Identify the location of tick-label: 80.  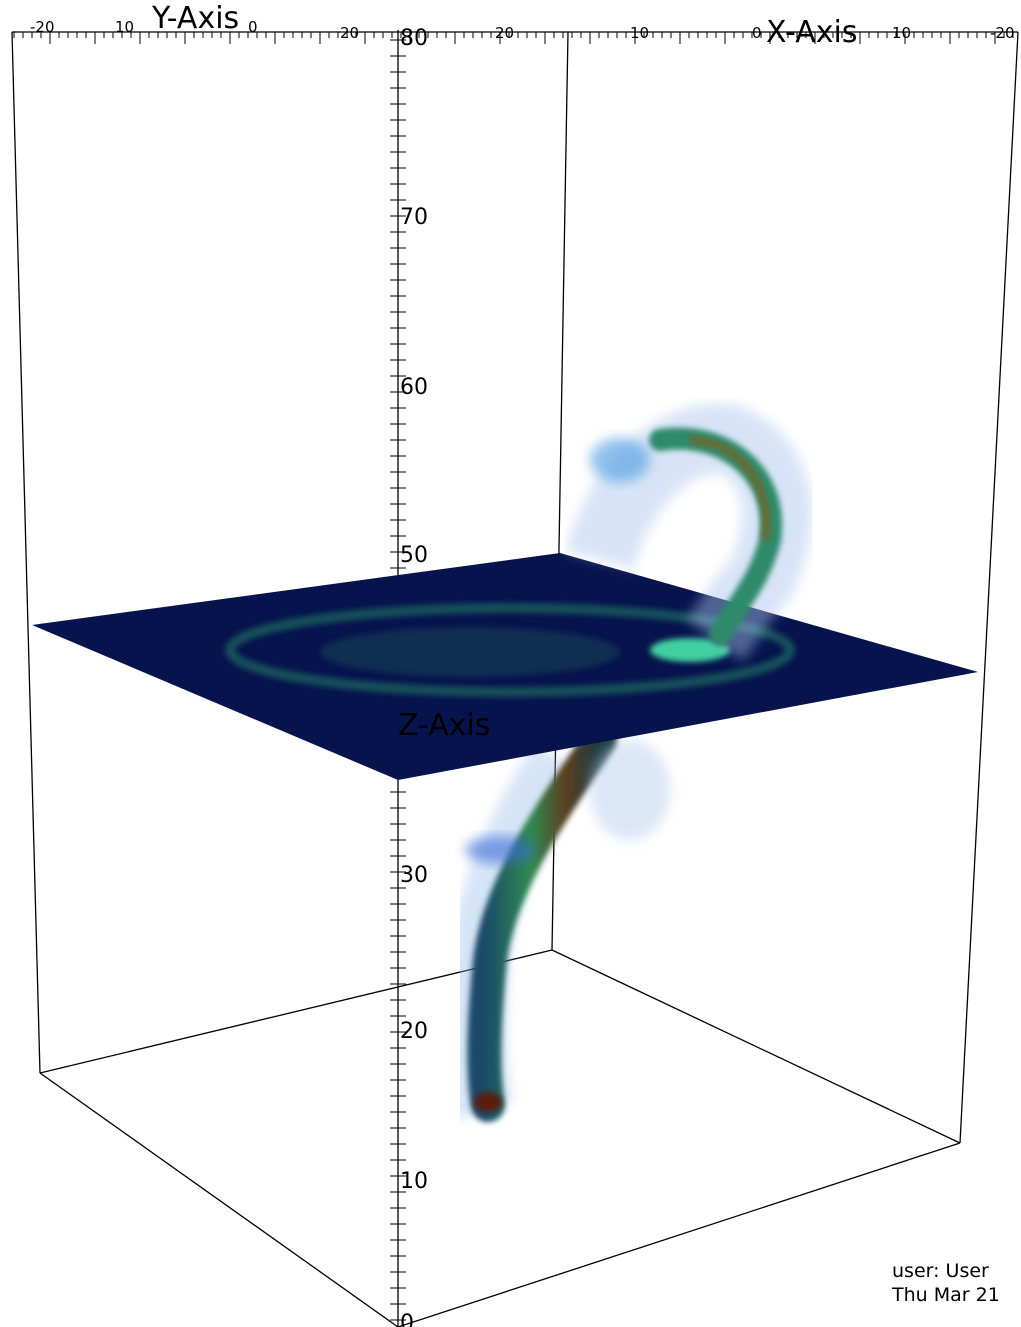
(414, 38).